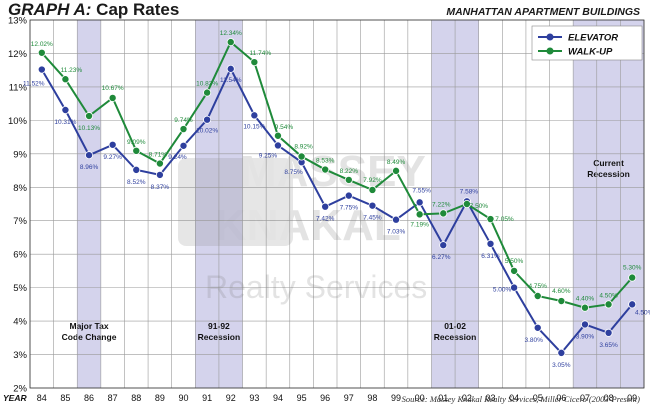  Describe the element at coordinates (18, 205) in the screenshot. I see `y-axis: 2% 3% 4% 5% 6% 7% 8% 9% 10% 11% 12% 13%` at that location.